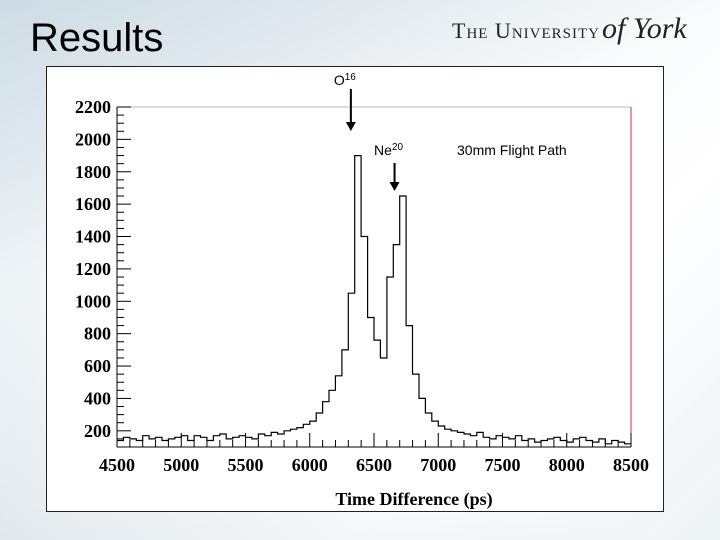 The width and height of the screenshot is (720, 540). I want to click on logo-script-text: of York, so click(644, 28).